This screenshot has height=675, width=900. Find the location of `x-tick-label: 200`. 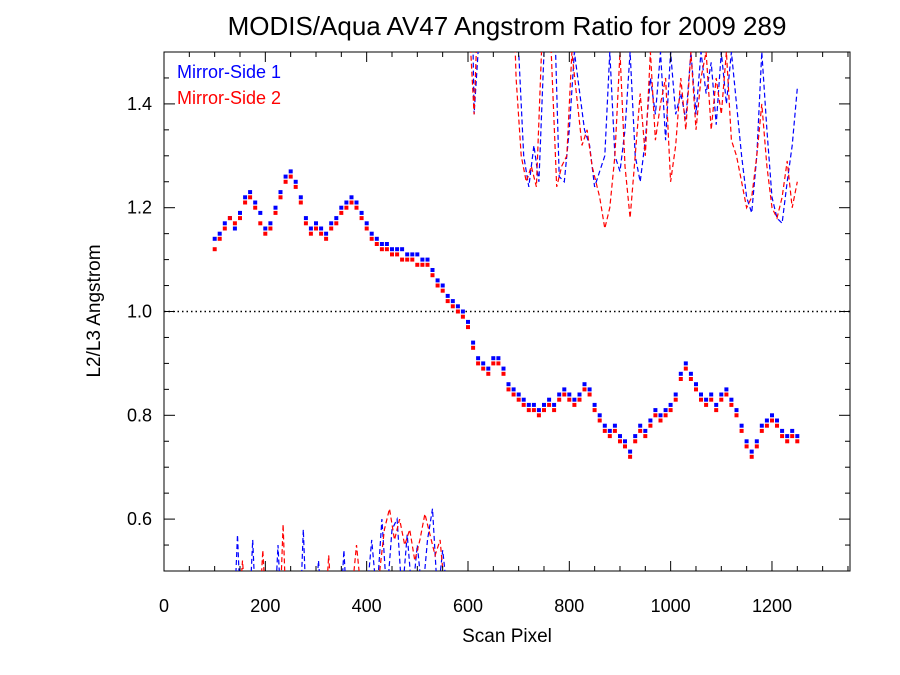

x-tick-label: 200 is located at coordinates (265, 606).